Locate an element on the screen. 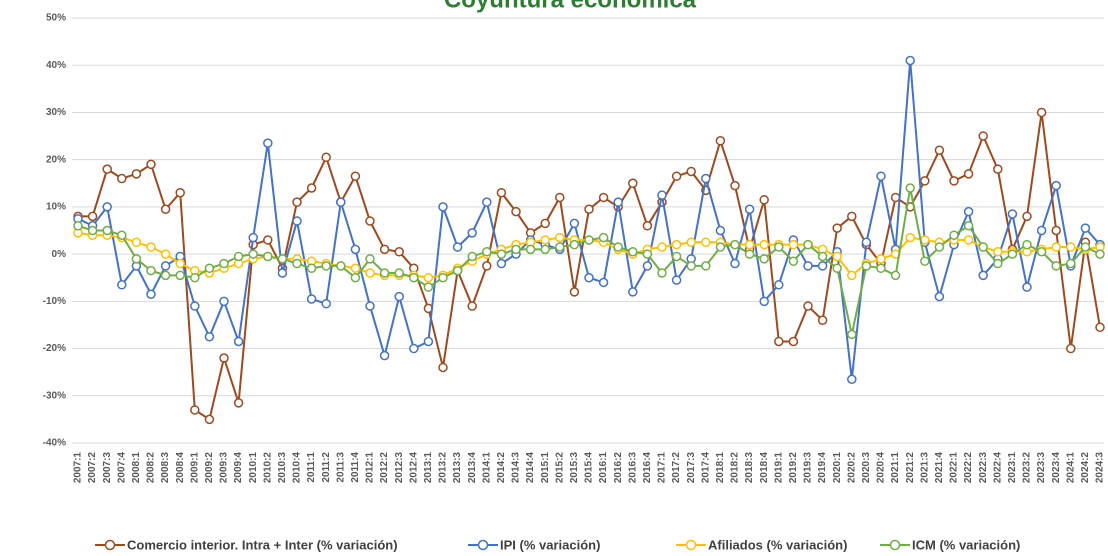 This screenshot has height=556, width=1108. x-tick-label: 2008:1 is located at coordinates (136, 468).